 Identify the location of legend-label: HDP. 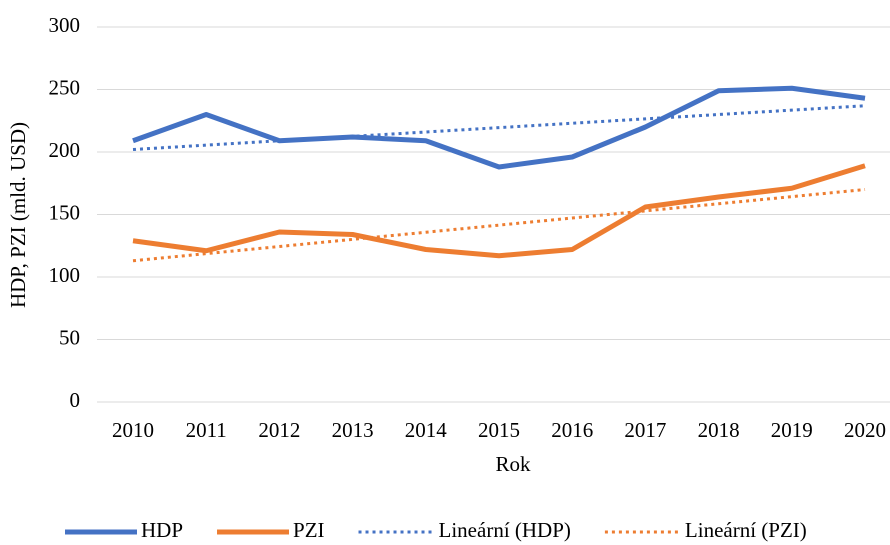
(162, 530).